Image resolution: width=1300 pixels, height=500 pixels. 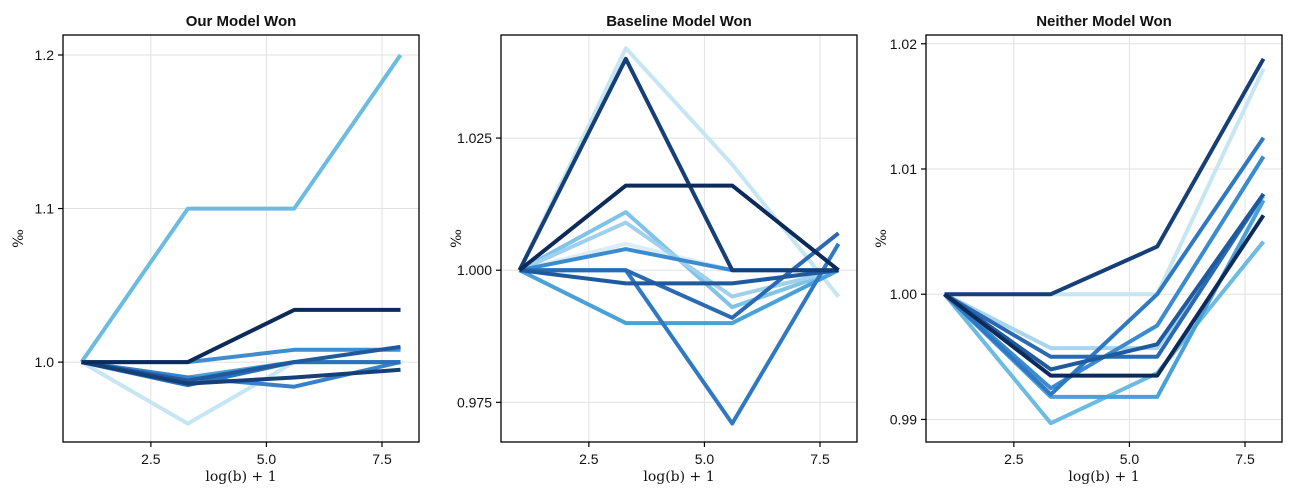 What do you see at coordinates (903, 169) in the screenshot?
I see `chart-3-ytick-label-2: 1.01` at bounding box center [903, 169].